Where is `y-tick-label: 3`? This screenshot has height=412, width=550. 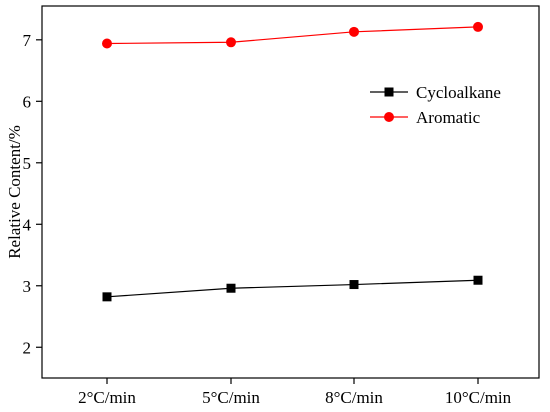 y-tick-label: 3 is located at coordinates (27, 286).